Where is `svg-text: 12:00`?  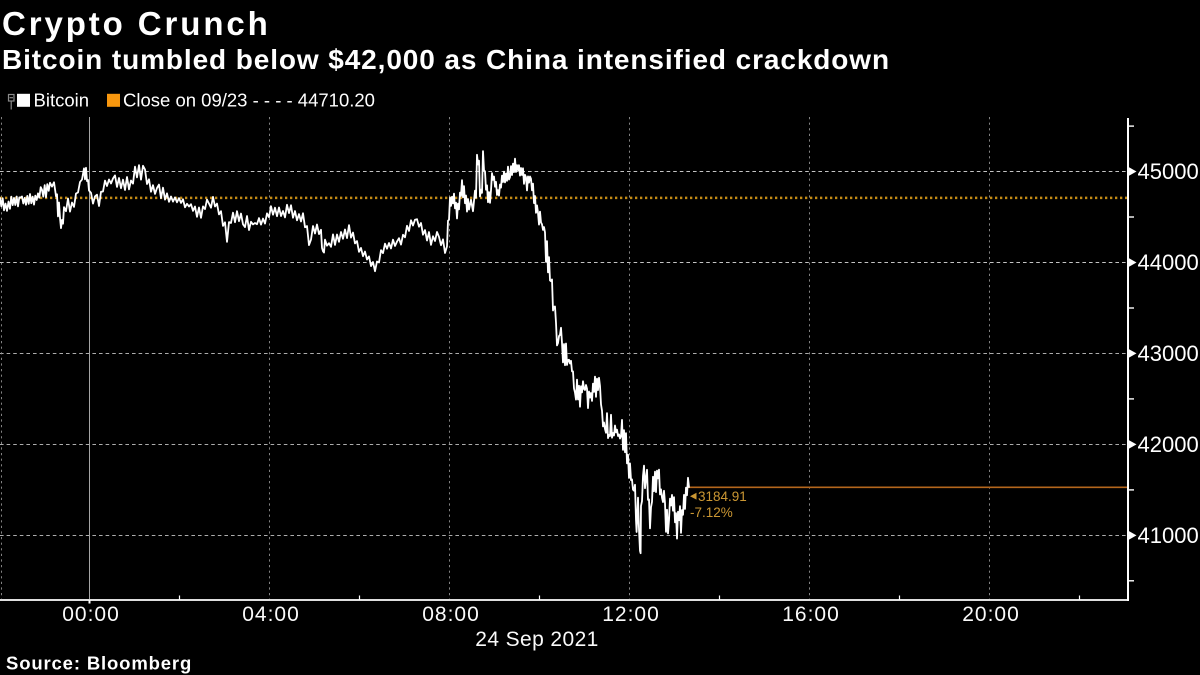
svg-text: 12:00 is located at coordinates (631, 614).